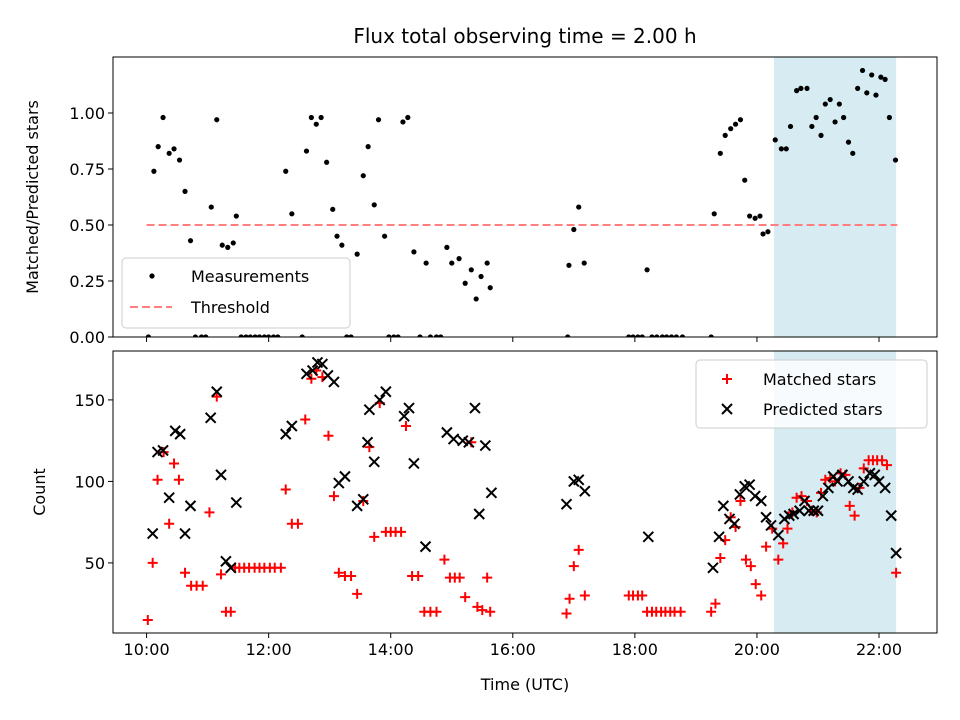 This screenshot has height=720, width=960. I want to click on legend-label: Threshold, so click(230, 307).